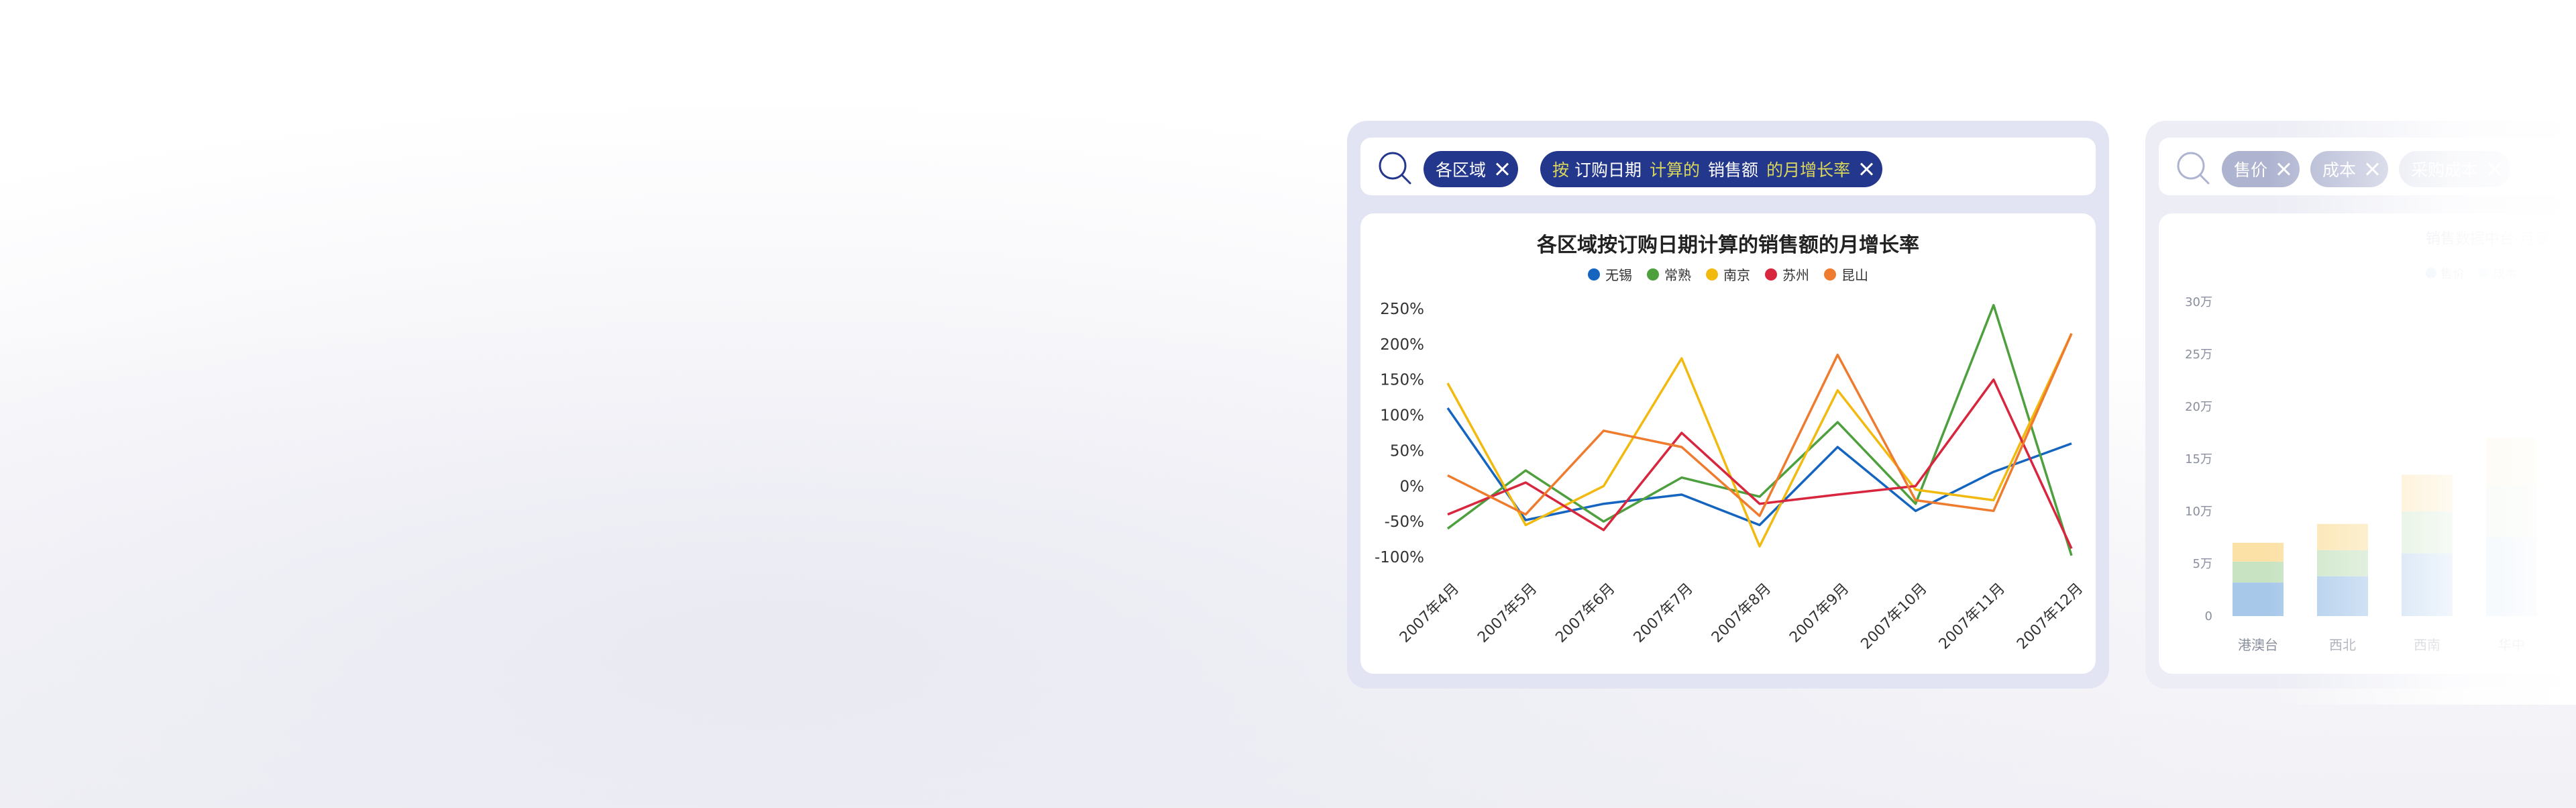  What do you see at coordinates (1407, 451) in the screenshot?
I see `y-tick-label: 50%` at bounding box center [1407, 451].